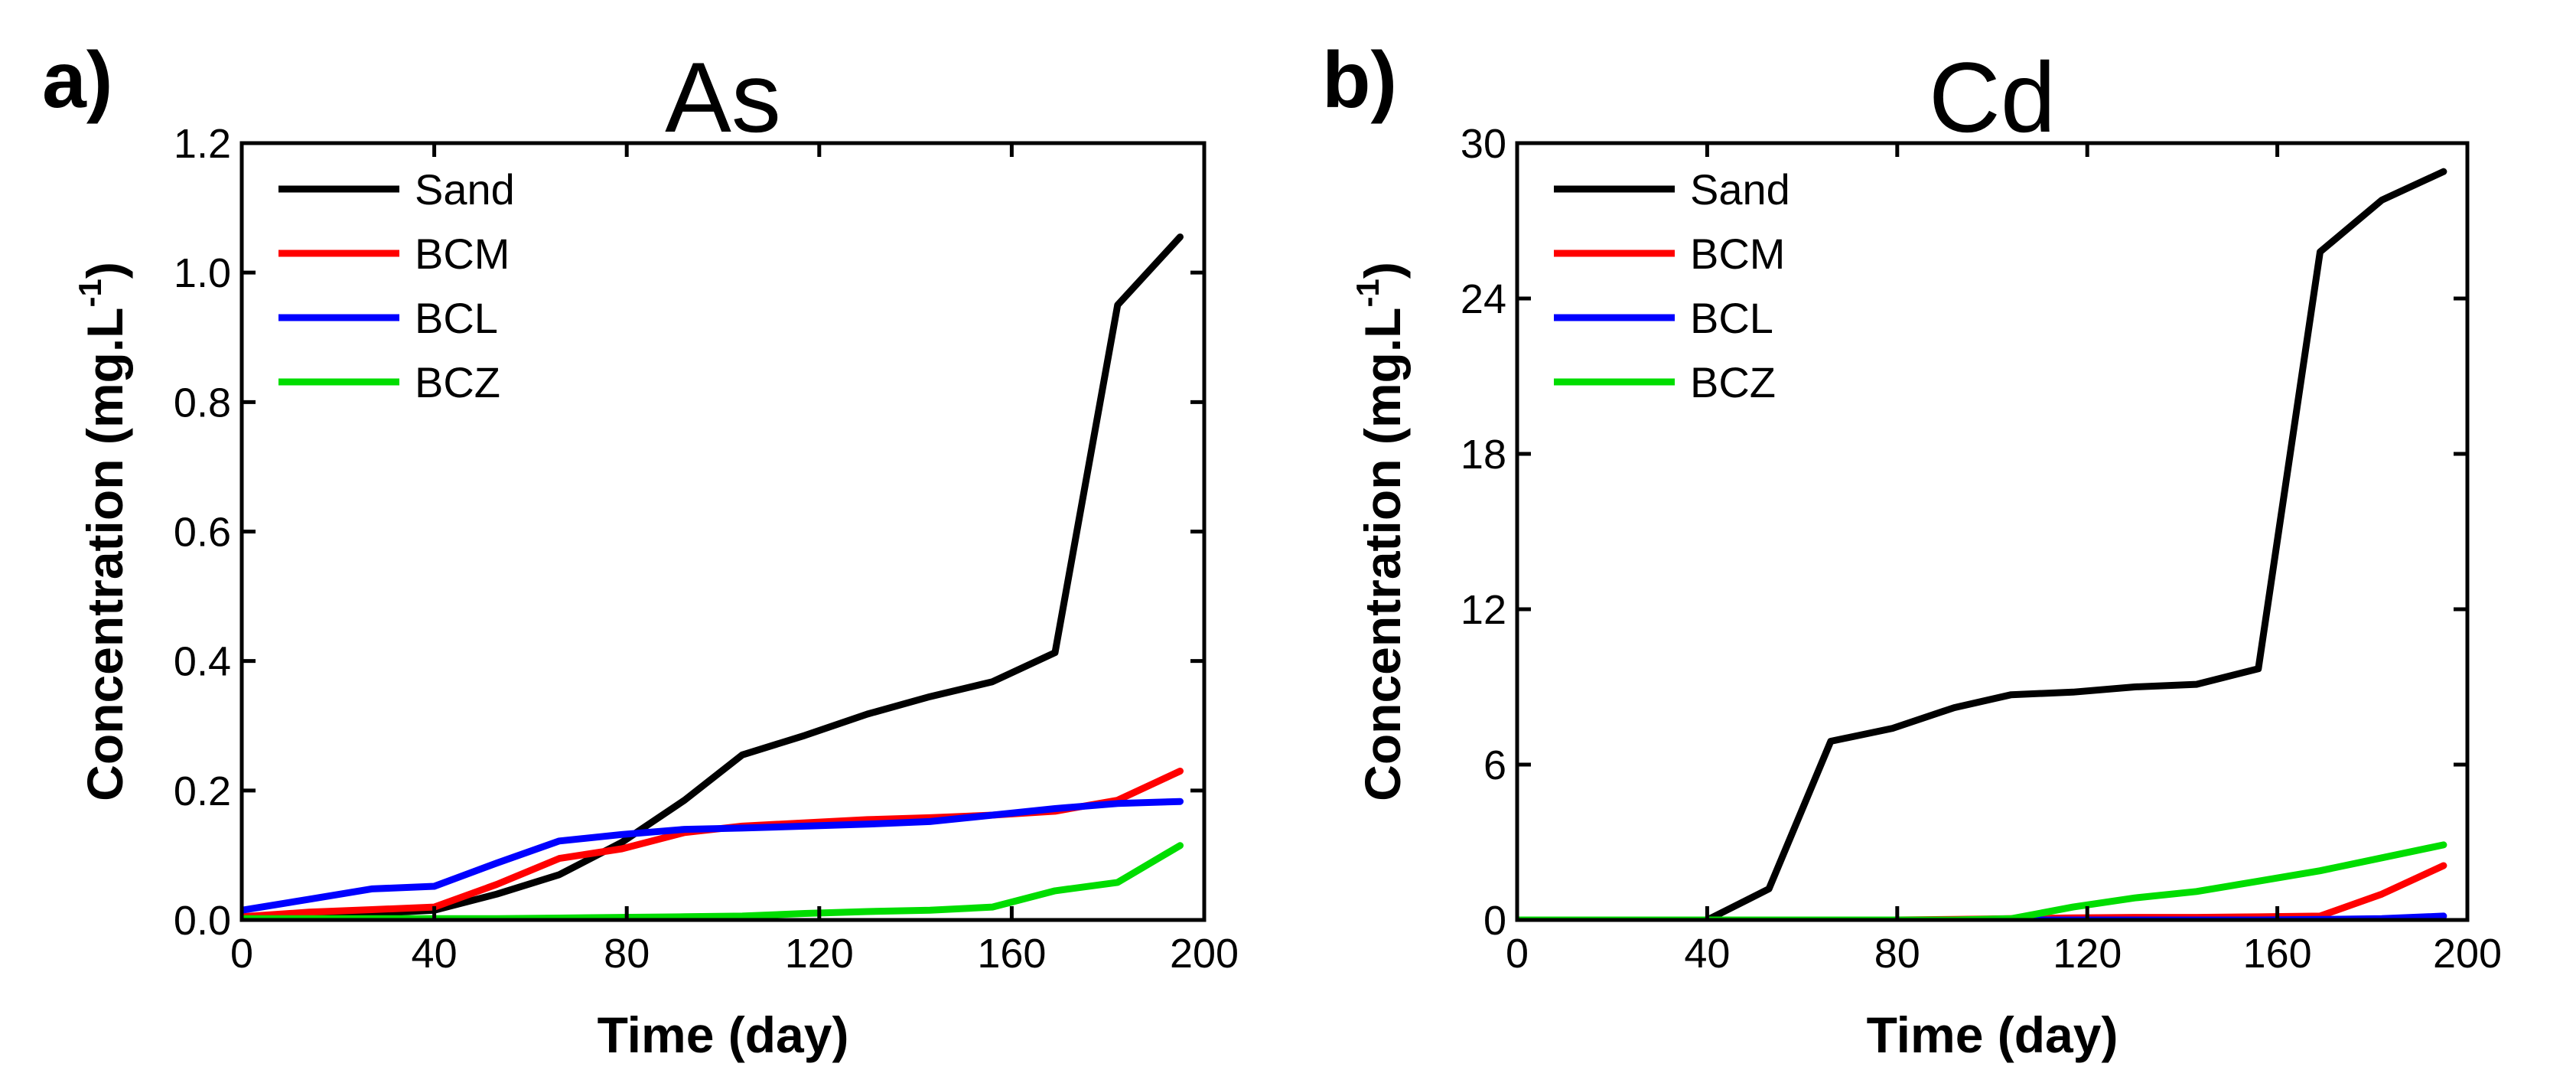 The image size is (2576, 1083). Describe the element at coordinates (77, 80) in the screenshot. I see `panel-label: a)` at that location.